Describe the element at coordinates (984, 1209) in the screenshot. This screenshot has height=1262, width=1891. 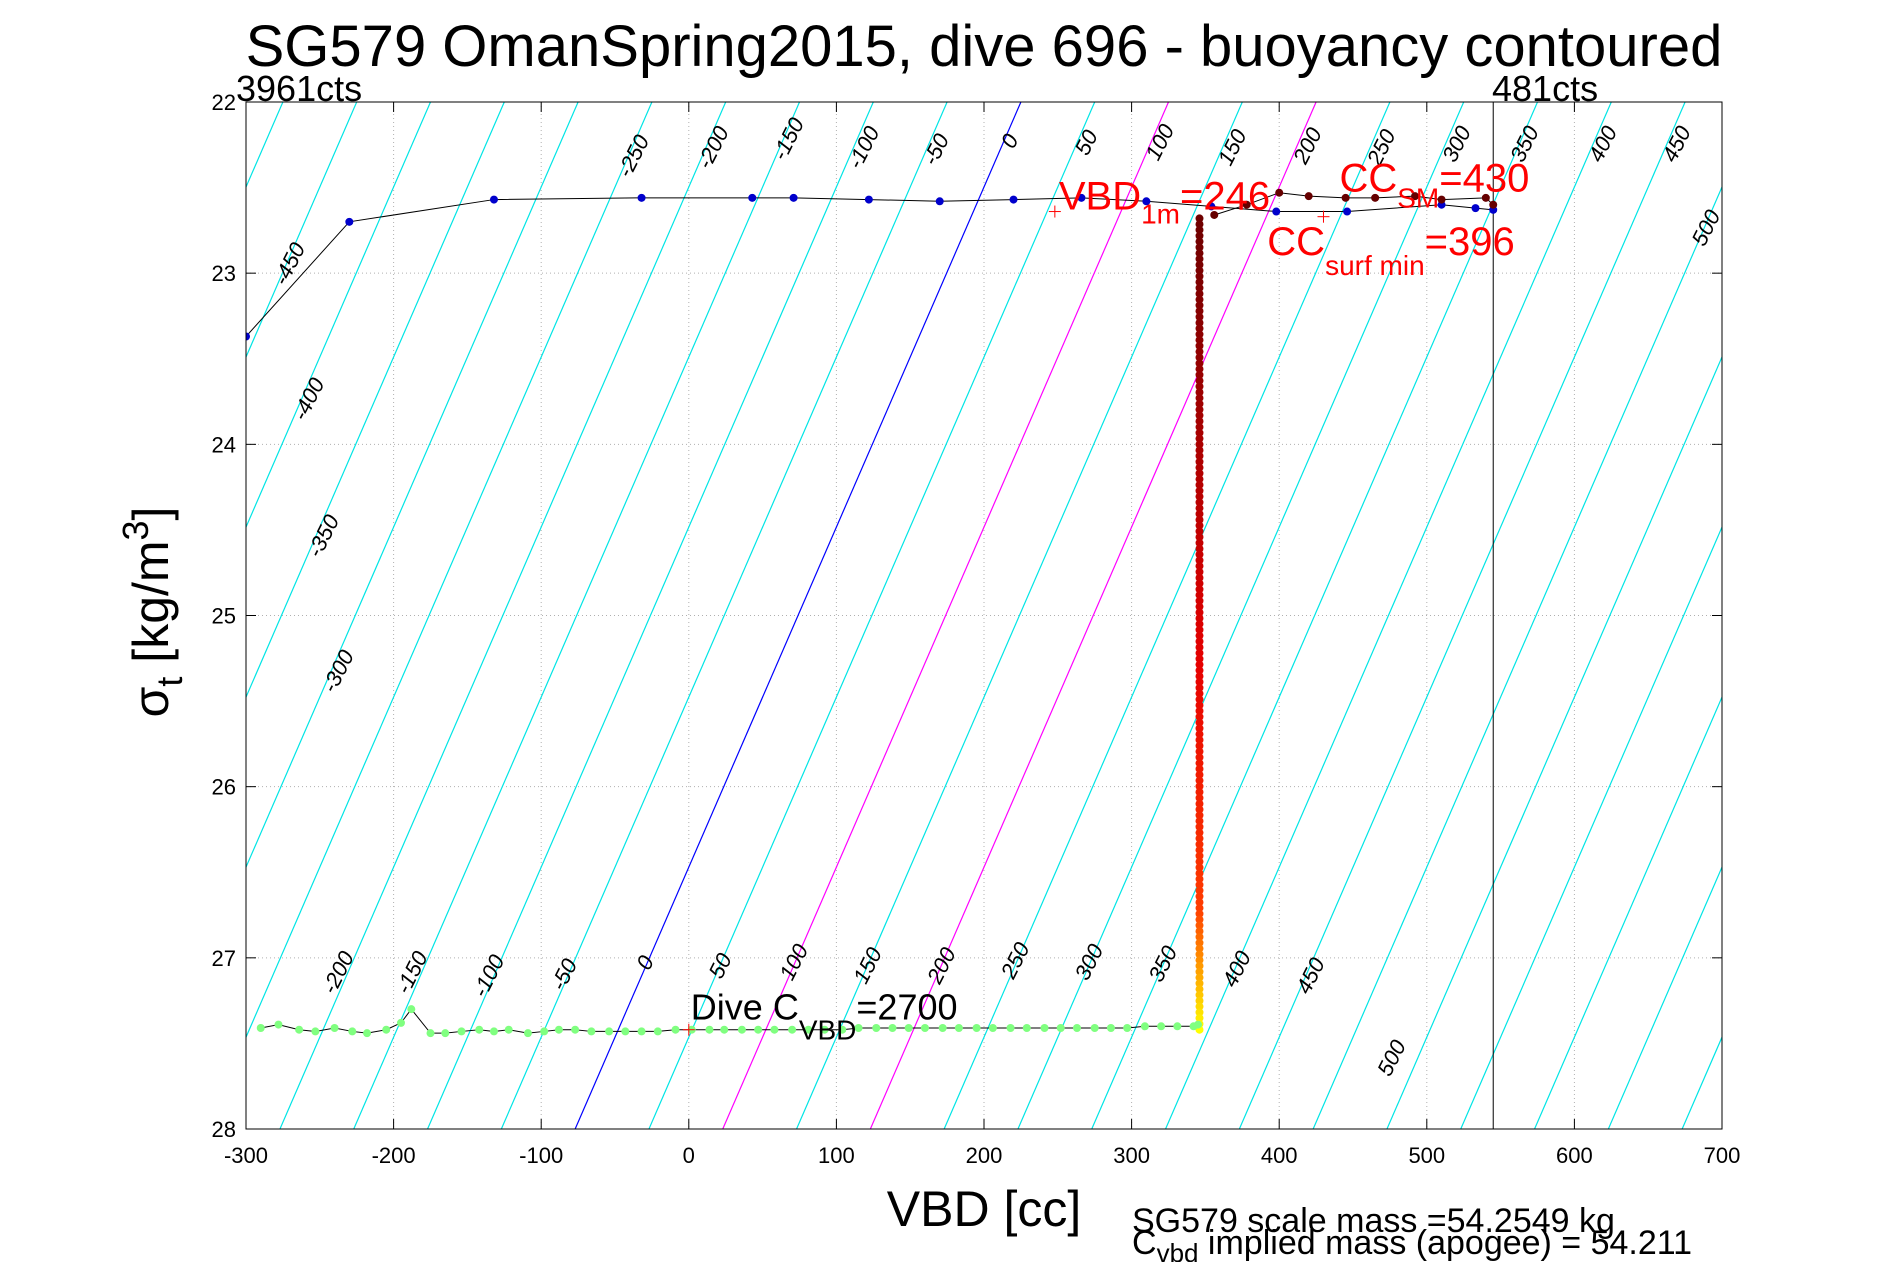
I see `x-axis-label: VBD [cc]` at that location.